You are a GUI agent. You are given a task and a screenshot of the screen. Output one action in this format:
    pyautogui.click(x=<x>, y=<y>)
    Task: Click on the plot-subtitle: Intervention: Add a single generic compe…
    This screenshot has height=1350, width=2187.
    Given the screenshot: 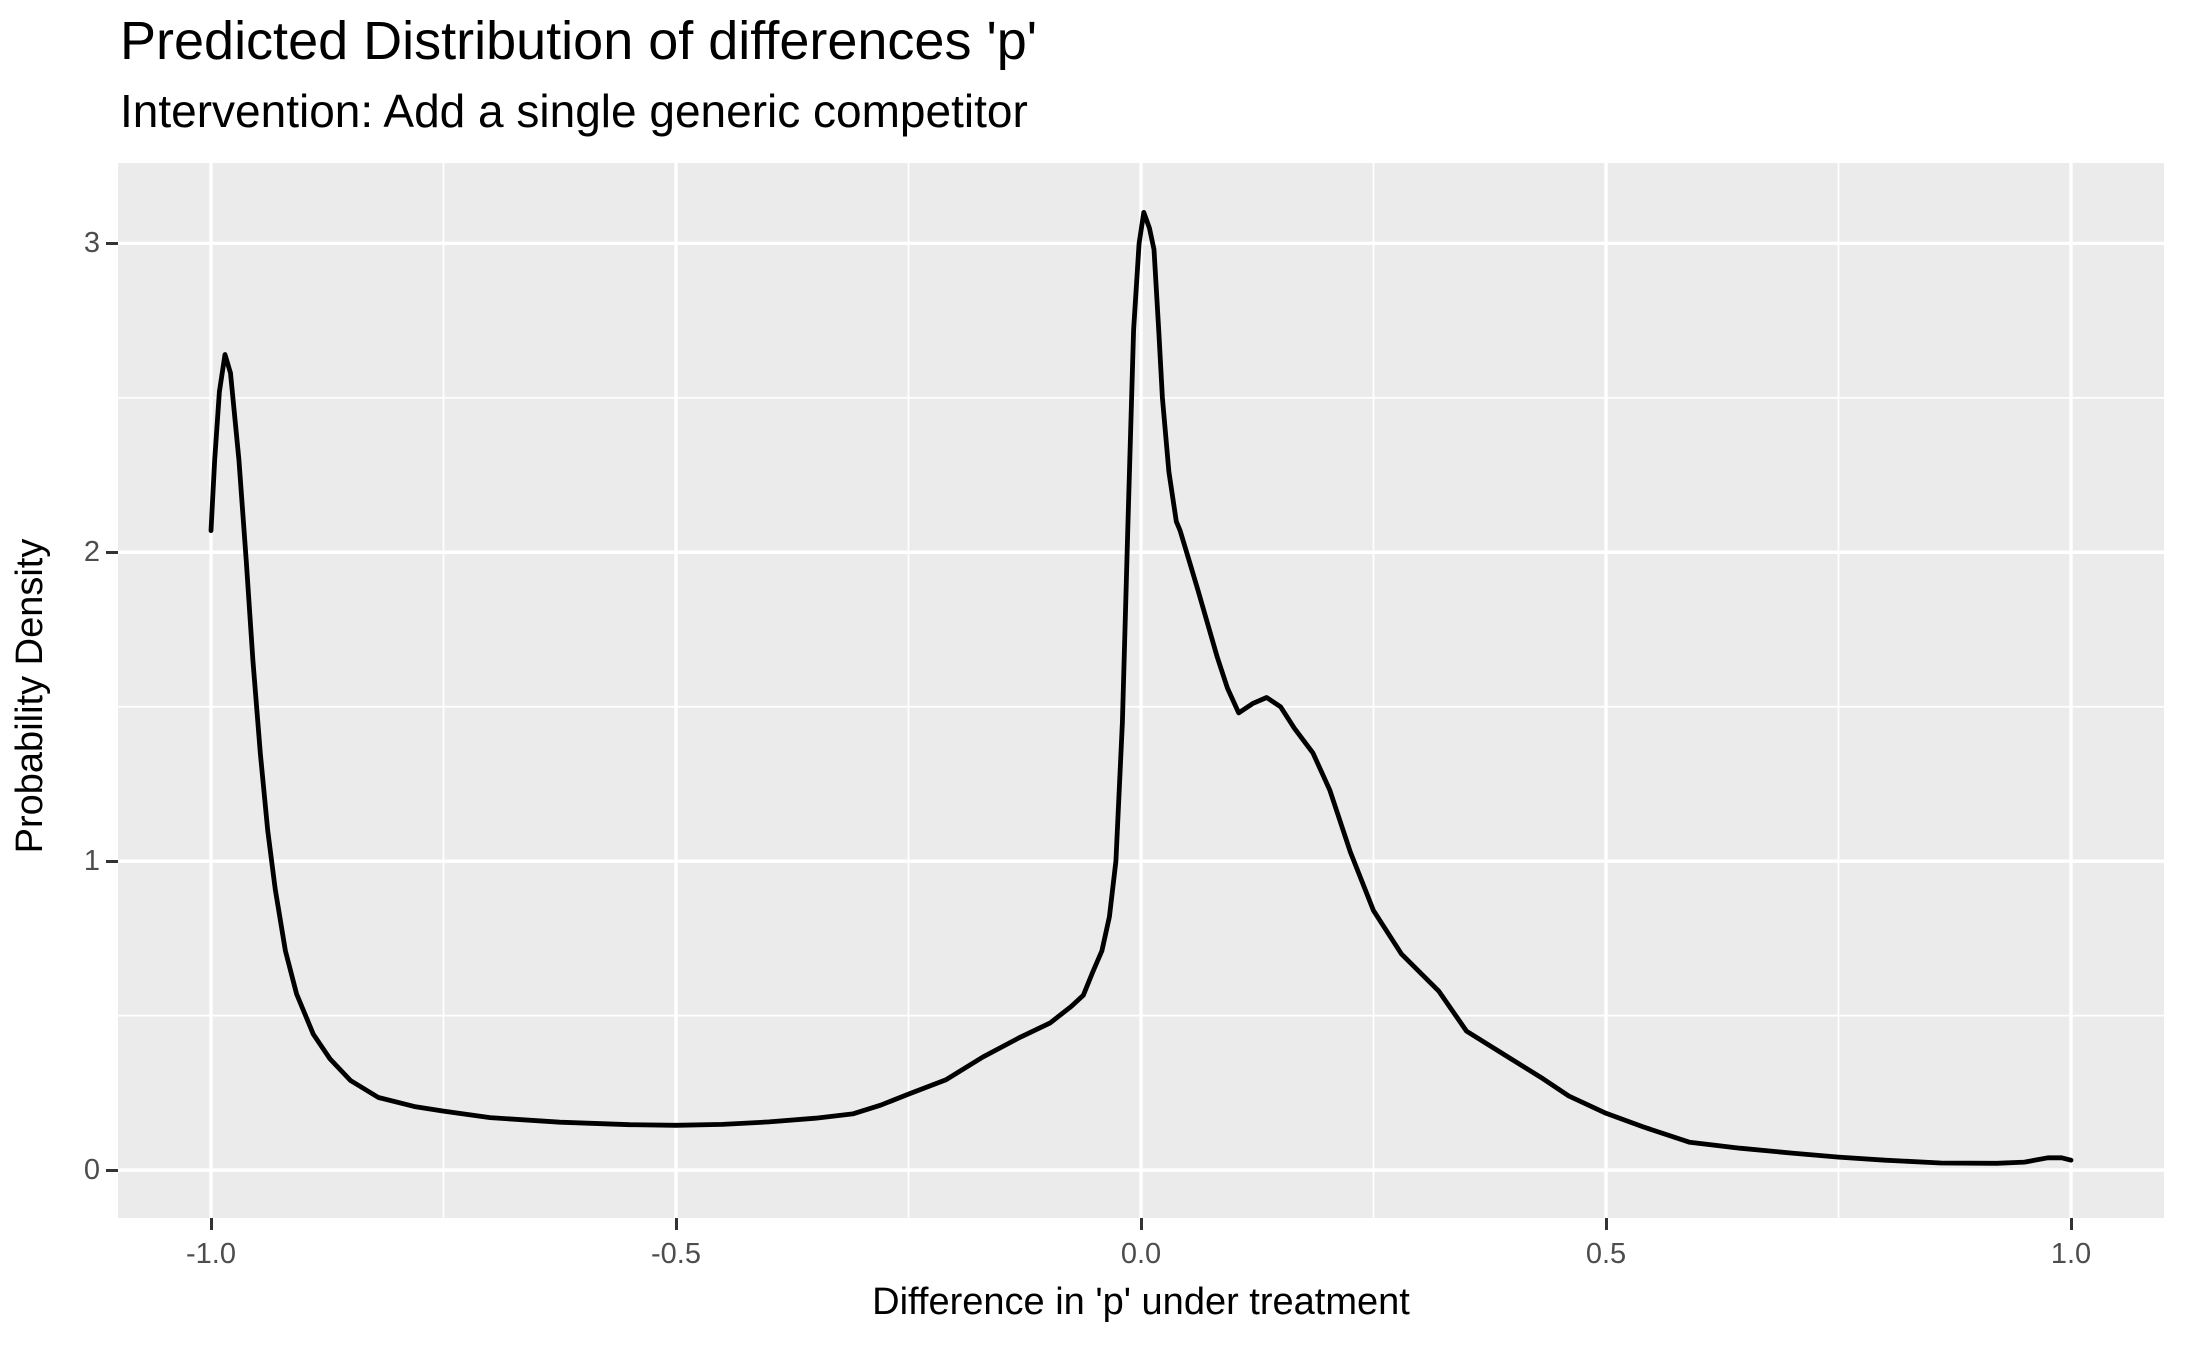 What is the action you would take?
    pyautogui.click(x=574, y=111)
    